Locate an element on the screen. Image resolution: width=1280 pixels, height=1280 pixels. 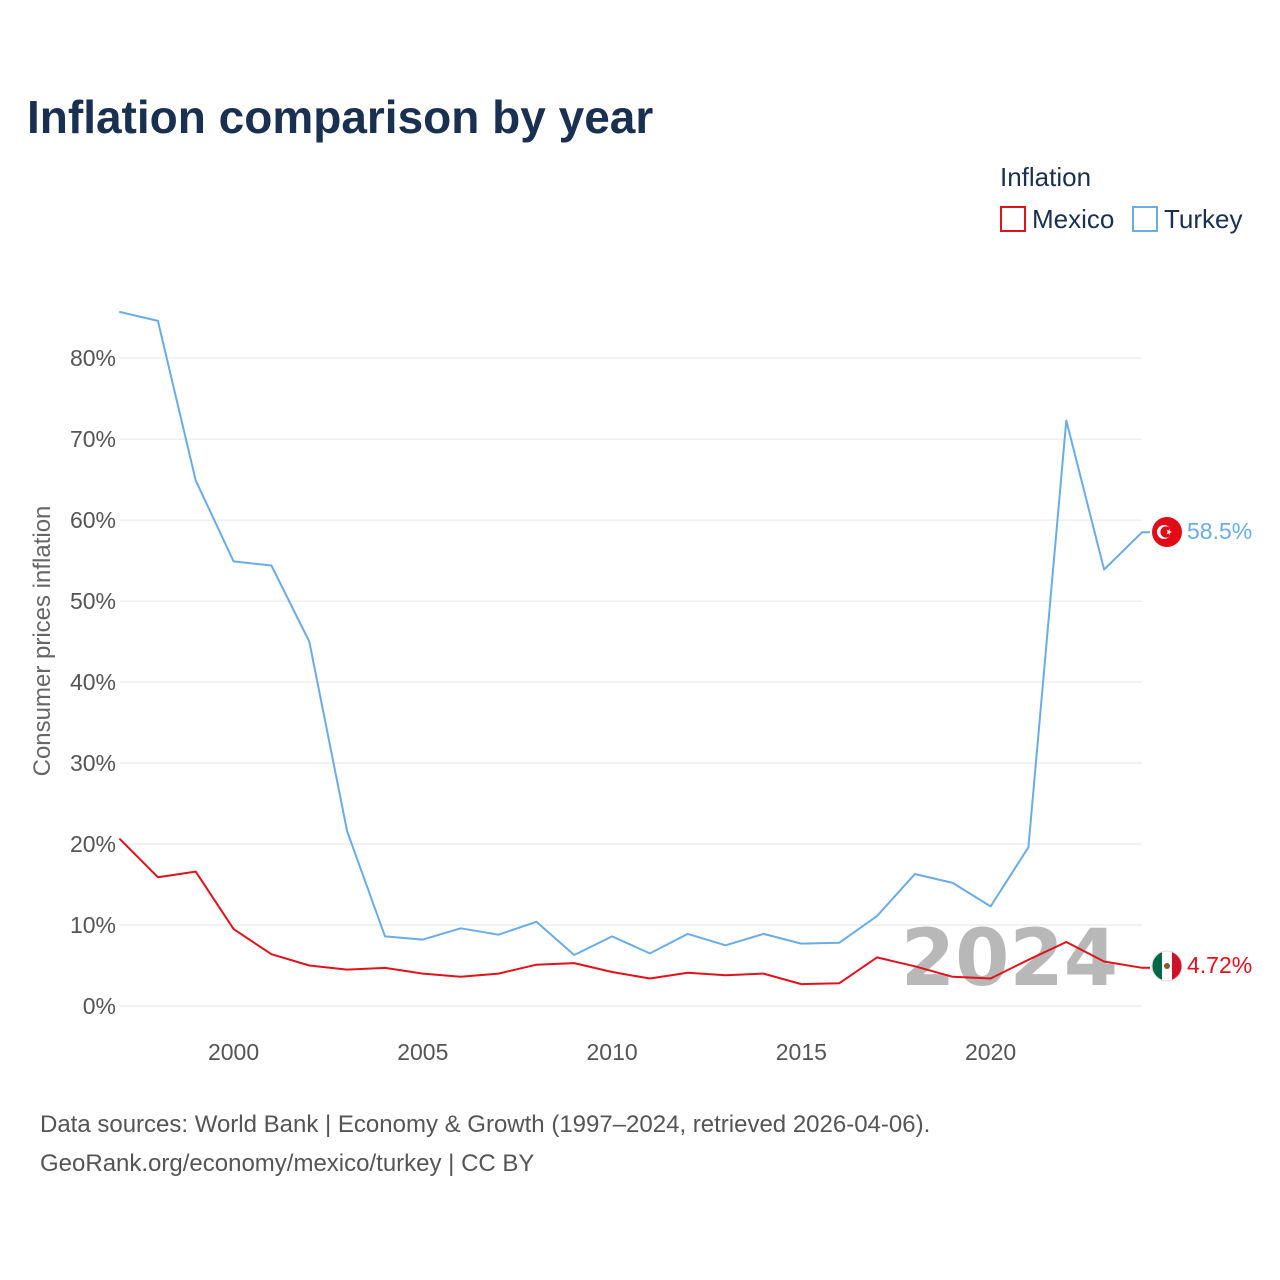
x-tick-label: 2020 is located at coordinates (990, 1052).